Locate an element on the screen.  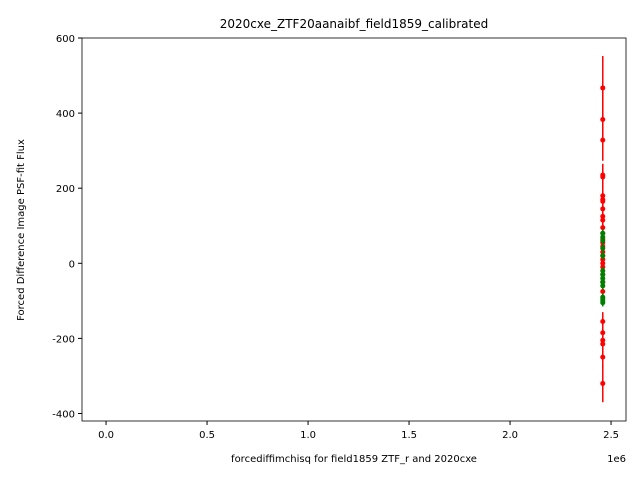
x-offset-label: 1e6 is located at coordinates (616, 459).